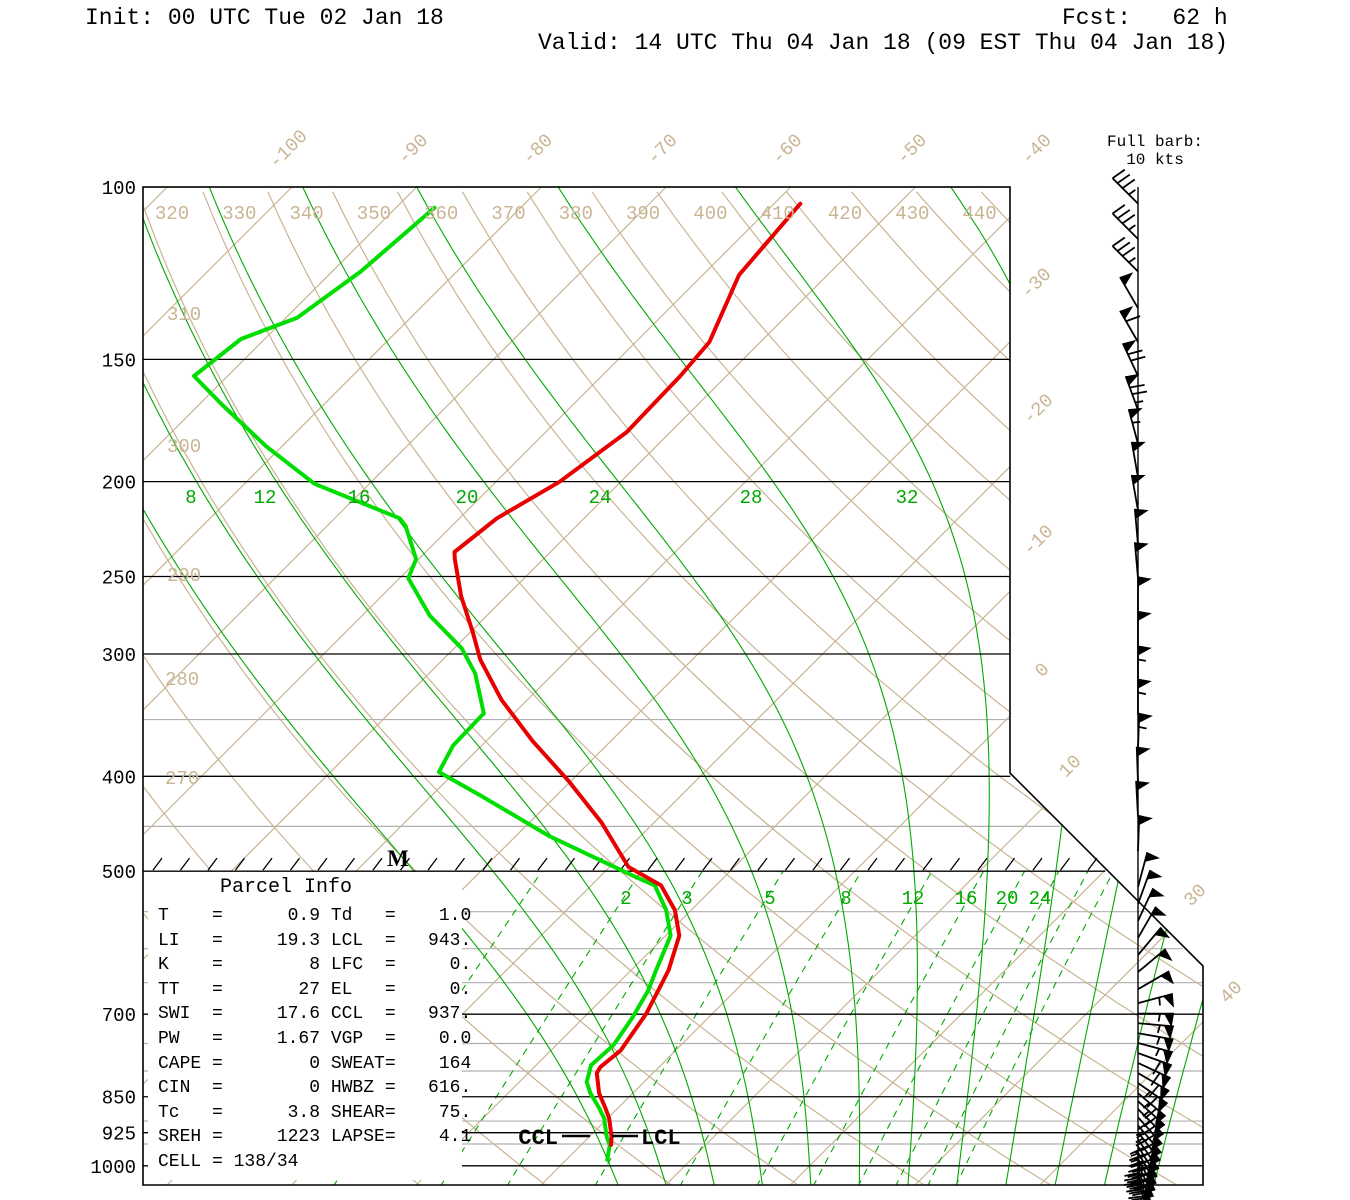  Describe the element at coordinates (1145, 18) in the screenshot. I see `forecast-hour-label: Fcst: 62 h` at that location.